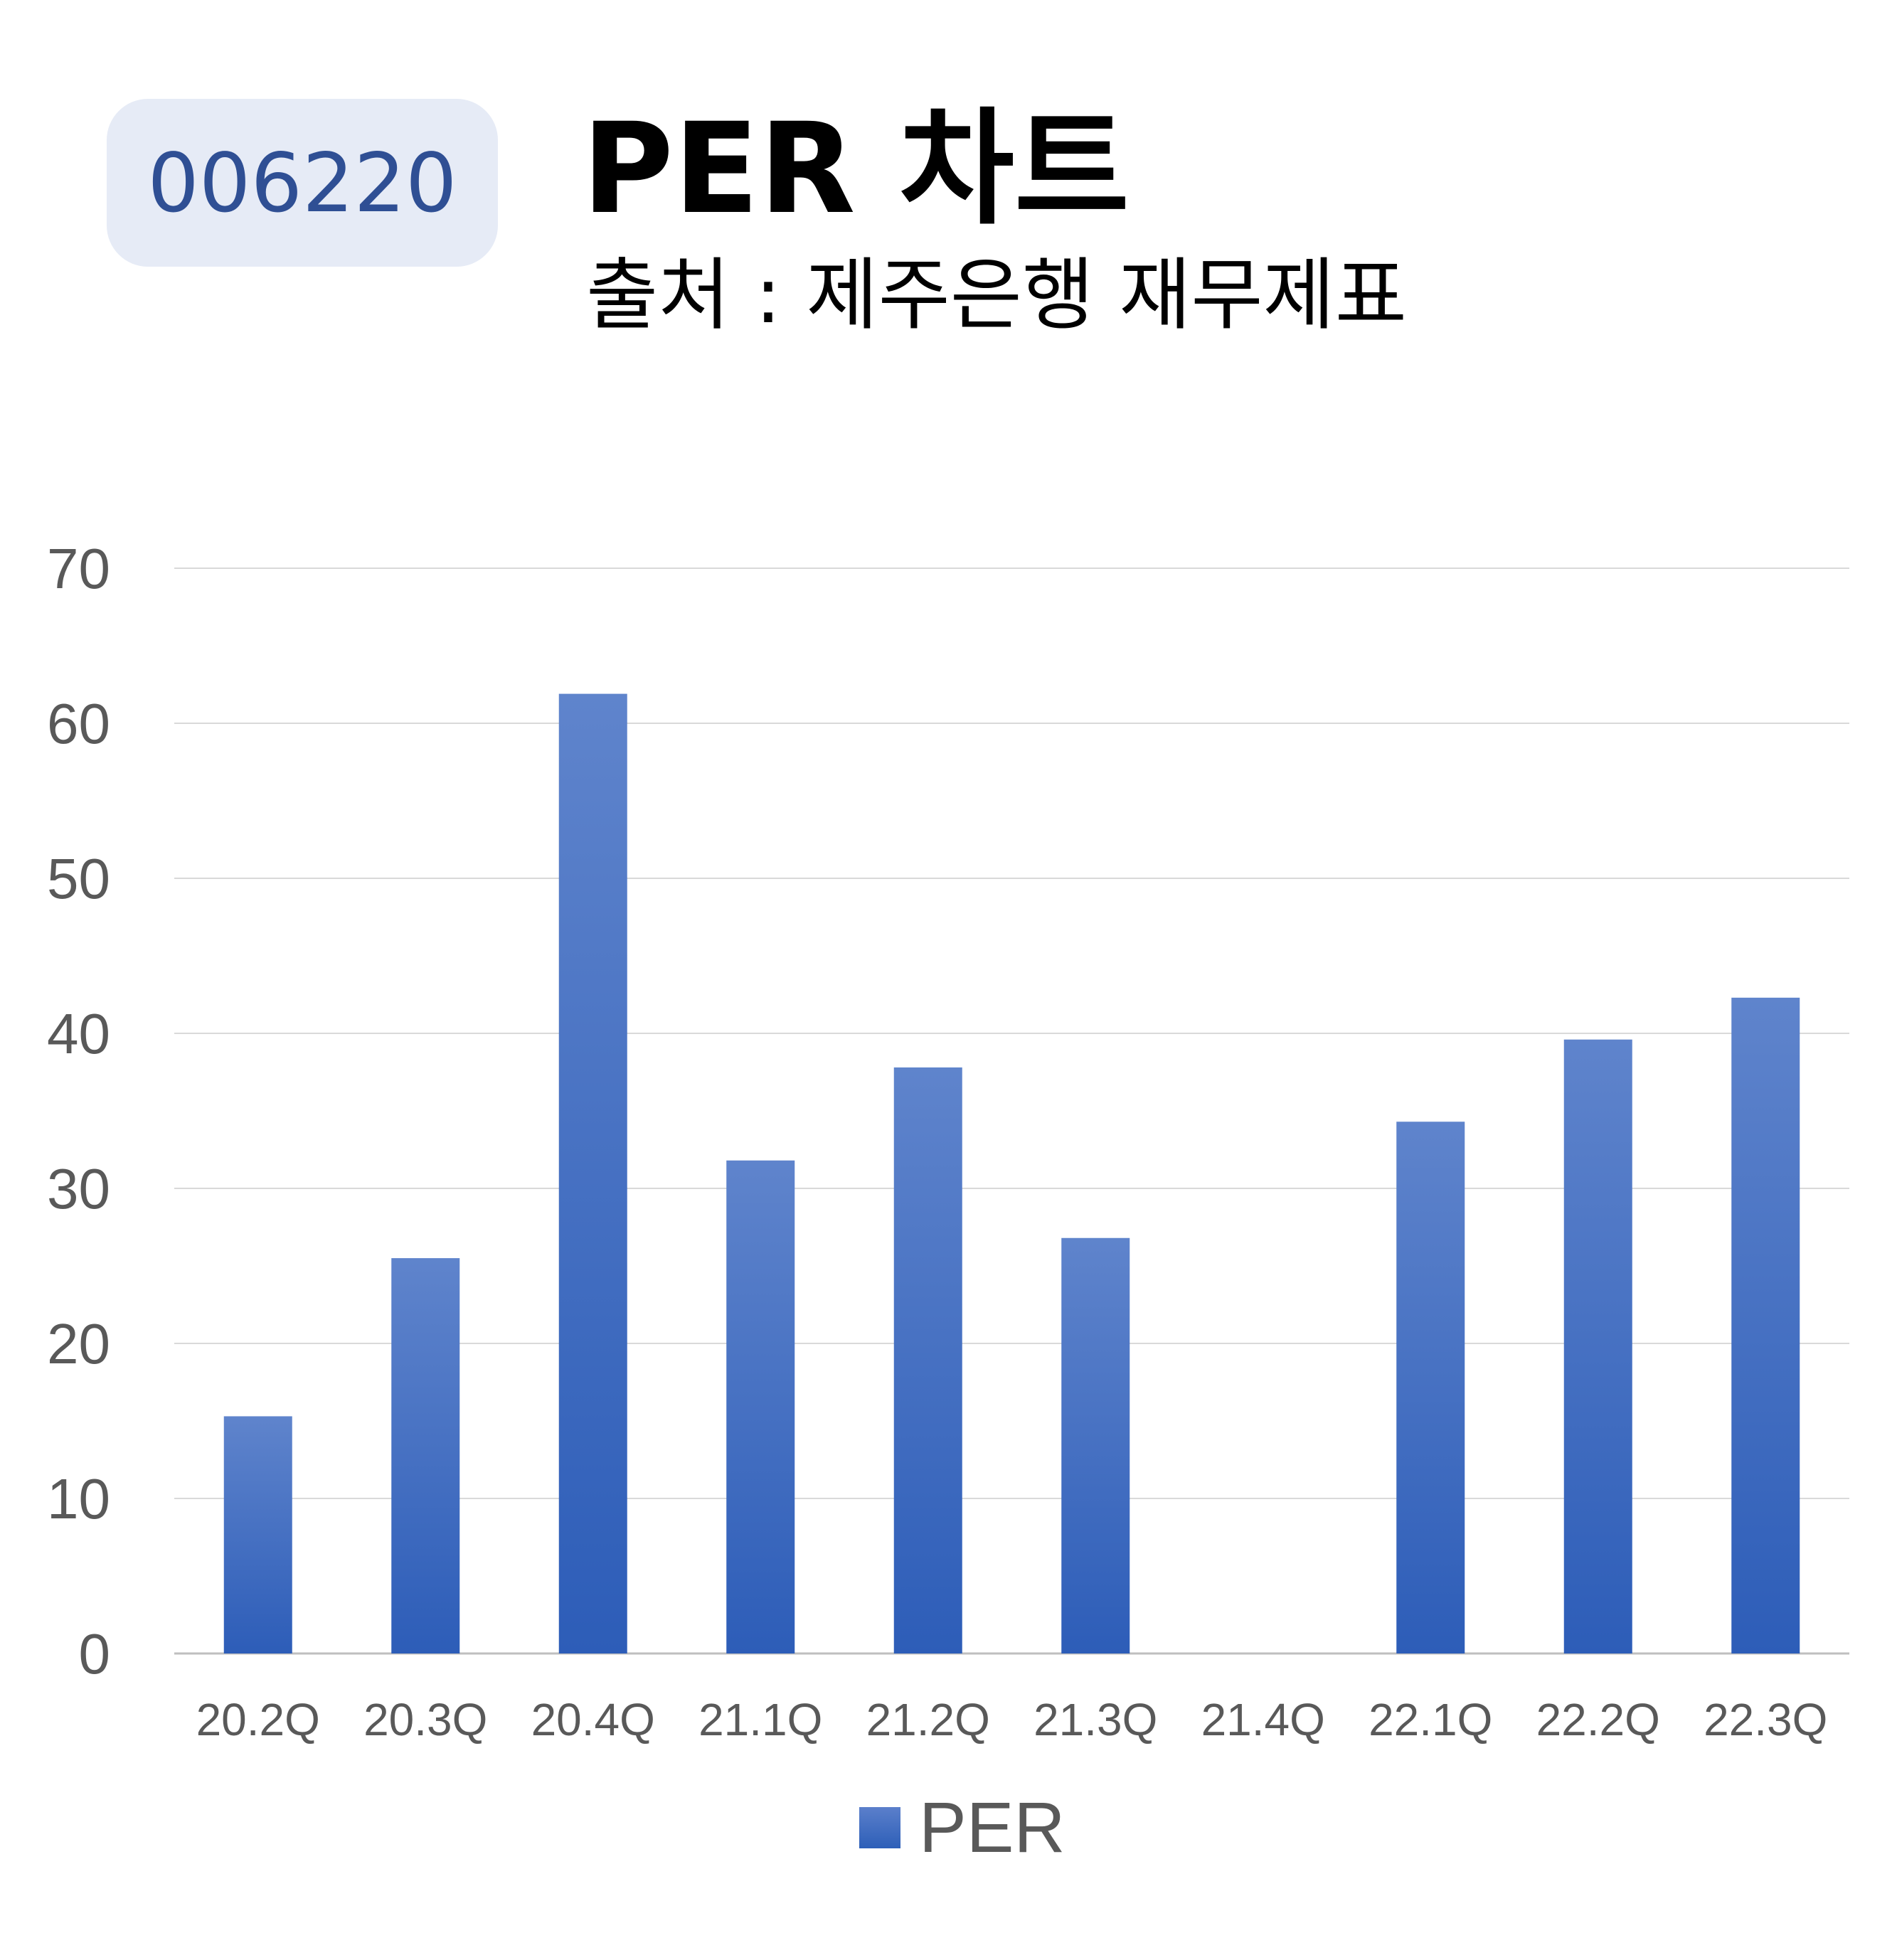 The height and width of the screenshot is (1960, 1897). Describe the element at coordinates (1766, 1325) in the screenshot. I see `bar-22.3Q` at that location.